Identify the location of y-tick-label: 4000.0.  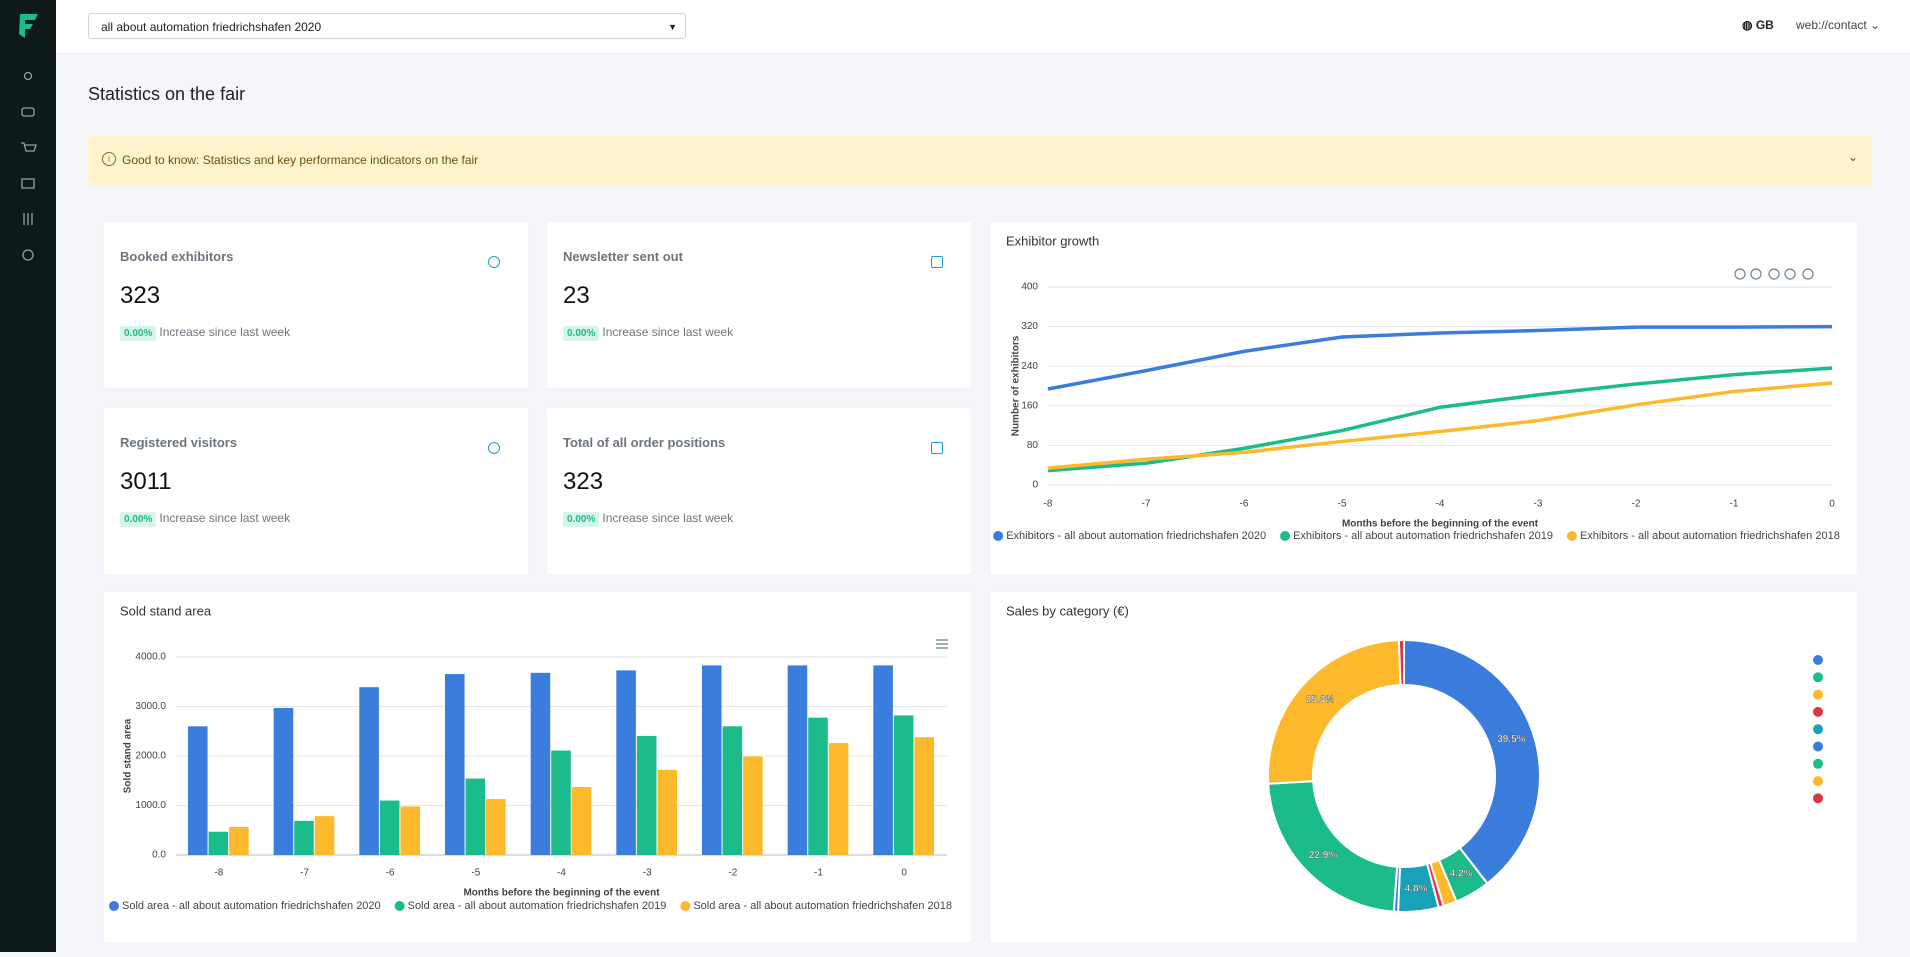
(150, 657).